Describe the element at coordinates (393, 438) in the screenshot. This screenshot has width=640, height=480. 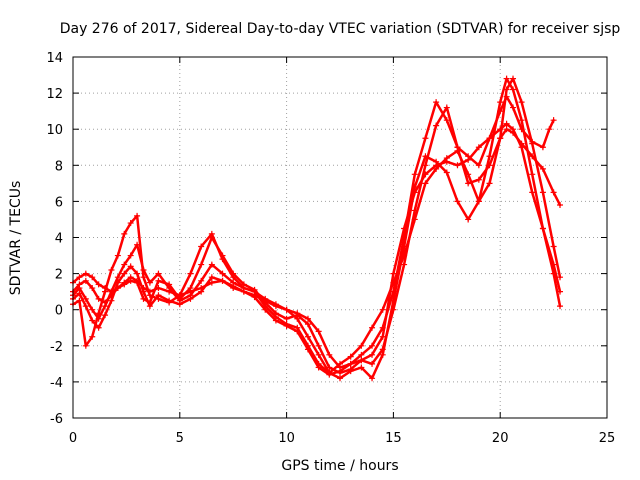
I see `x-tick-label: 15` at that location.